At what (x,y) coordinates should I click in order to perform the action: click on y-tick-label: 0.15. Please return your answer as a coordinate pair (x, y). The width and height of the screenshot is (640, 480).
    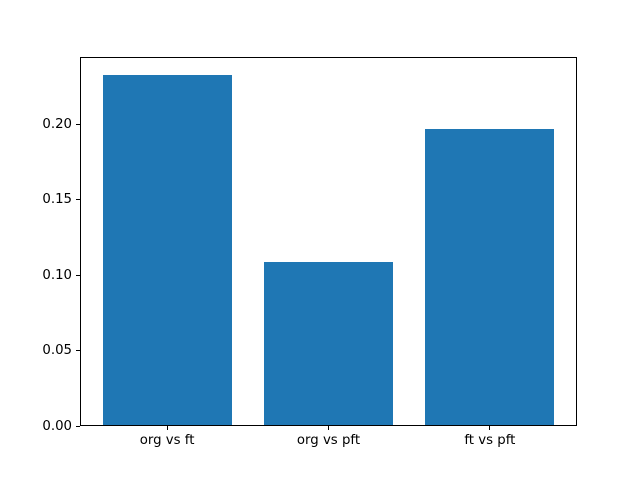
    Looking at the image, I should click on (57, 200).